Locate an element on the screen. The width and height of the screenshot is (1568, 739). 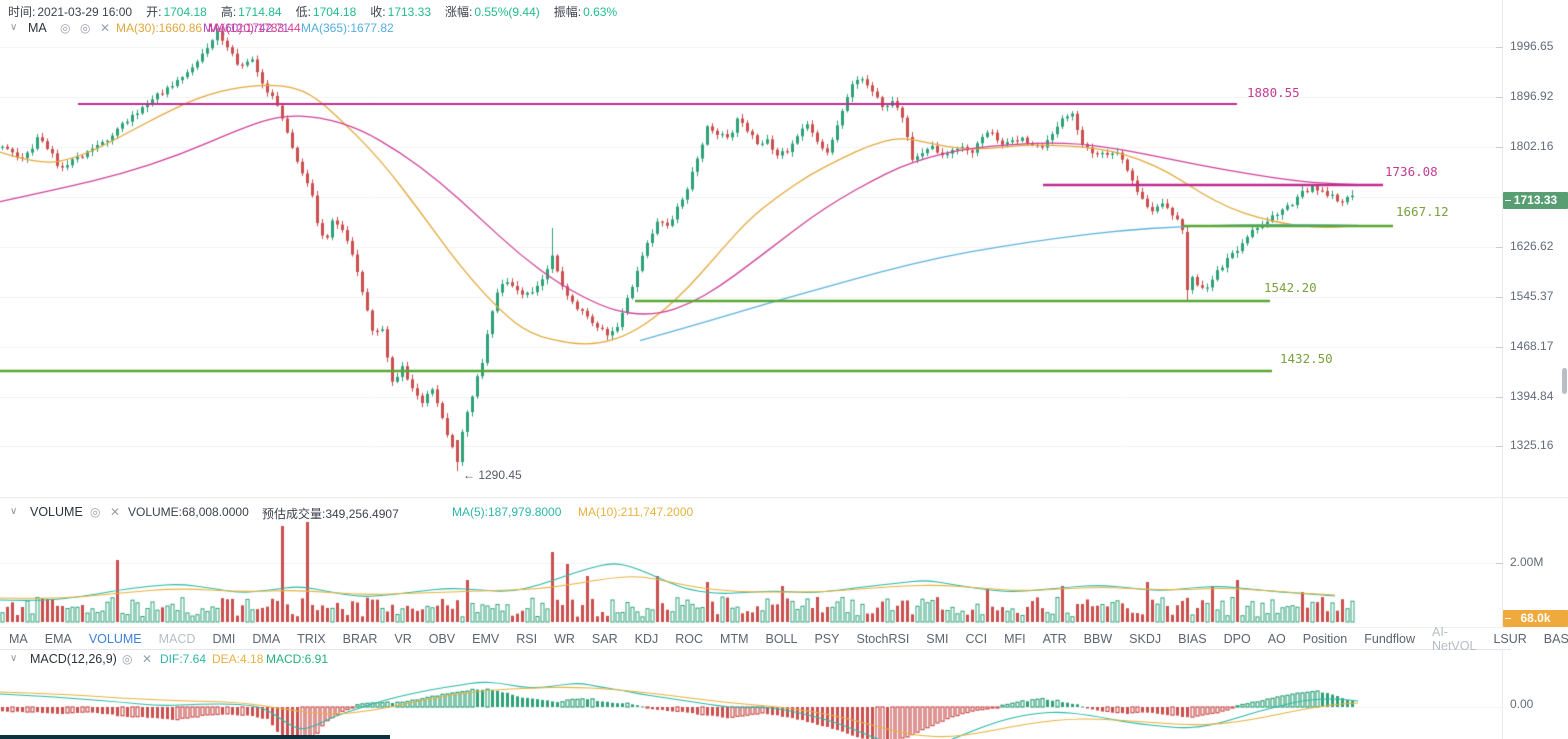
indicator-tab-cci: CCI is located at coordinates (976, 638).